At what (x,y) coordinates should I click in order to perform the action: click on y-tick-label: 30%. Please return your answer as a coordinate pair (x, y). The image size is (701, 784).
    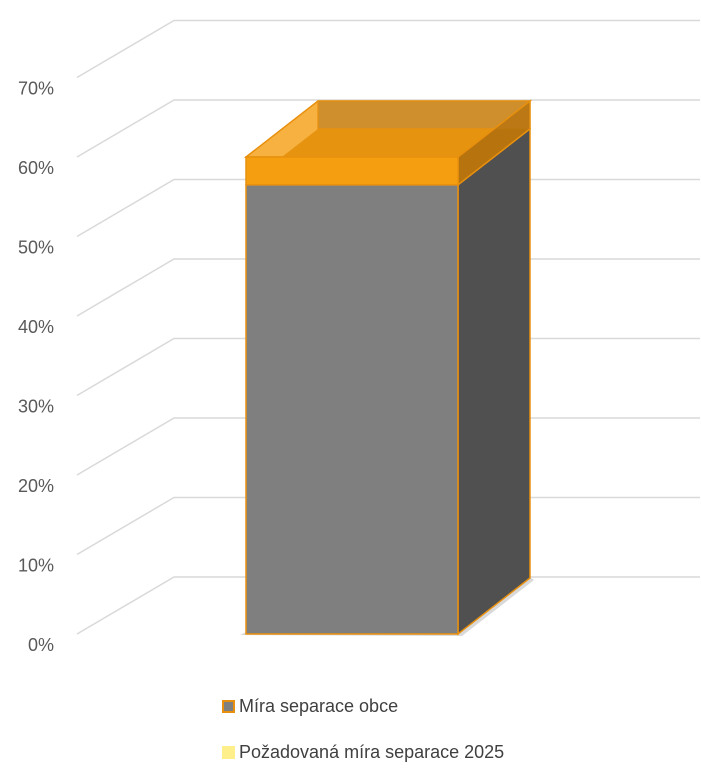
    Looking at the image, I should click on (36, 407).